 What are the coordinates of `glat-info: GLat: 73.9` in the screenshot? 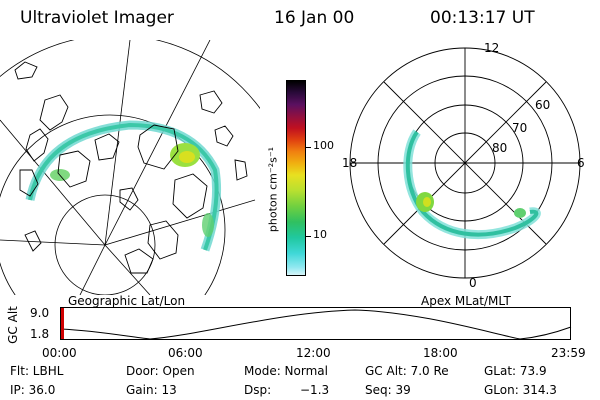 It's located at (515, 371).